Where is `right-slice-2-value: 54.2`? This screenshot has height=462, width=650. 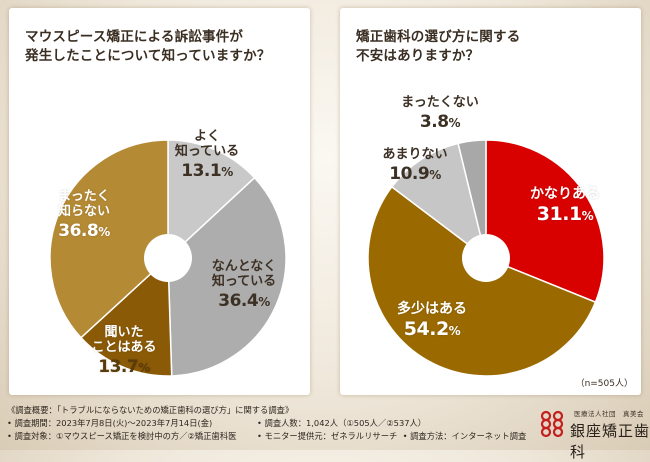
right-slice-2-value: 54.2 is located at coordinates (426, 329).